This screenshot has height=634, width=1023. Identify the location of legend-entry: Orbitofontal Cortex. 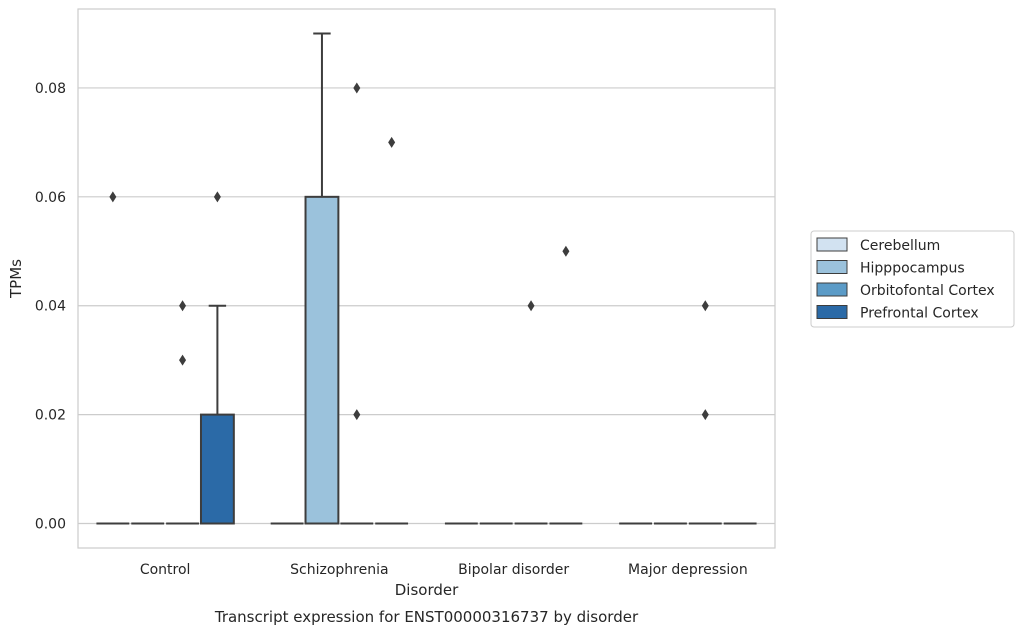
(927, 291).